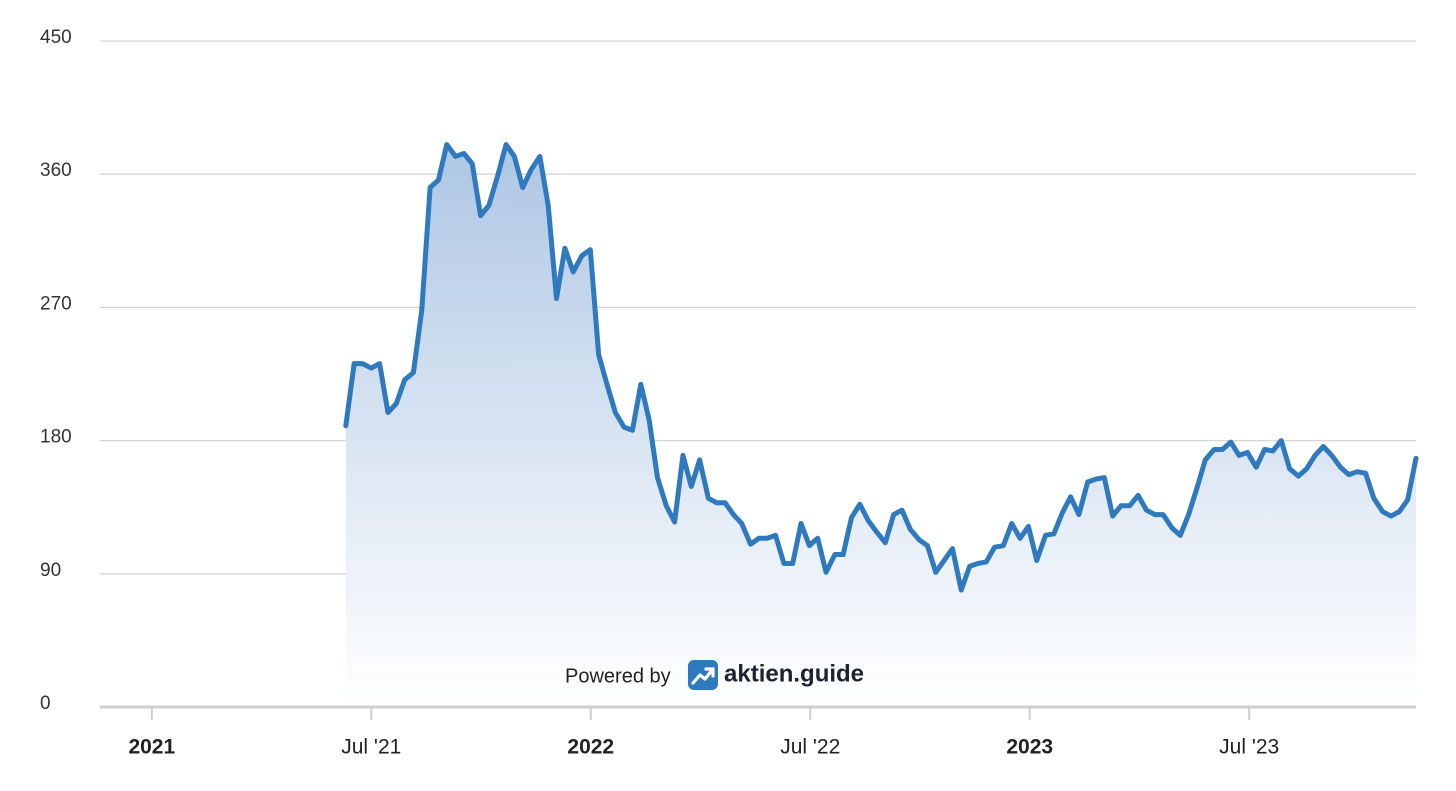 The width and height of the screenshot is (1456, 791). What do you see at coordinates (590, 747) in the screenshot?
I see `x-tick-label: 2022` at bounding box center [590, 747].